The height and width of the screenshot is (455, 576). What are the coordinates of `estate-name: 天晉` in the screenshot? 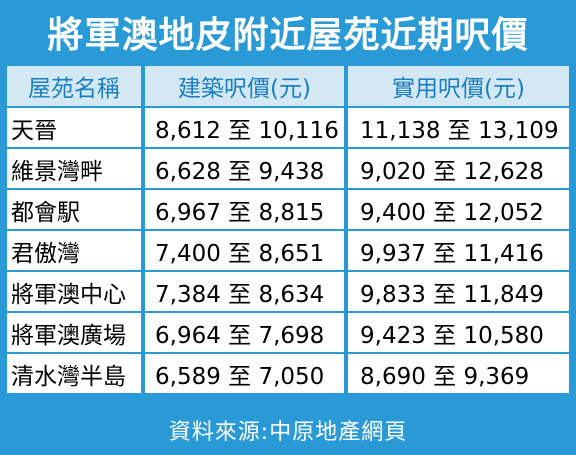 It's located at (74, 127).